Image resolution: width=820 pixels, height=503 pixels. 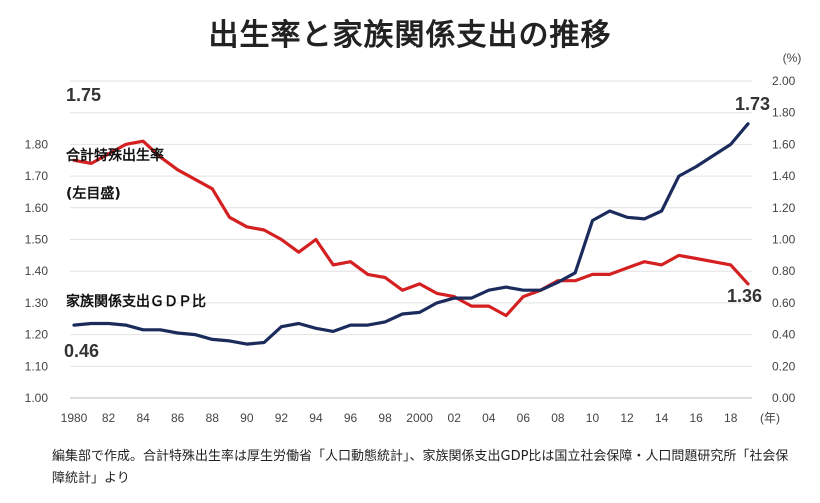 I want to click on series-label-birthrate: 合計特殊出生率, so click(x=115, y=155).